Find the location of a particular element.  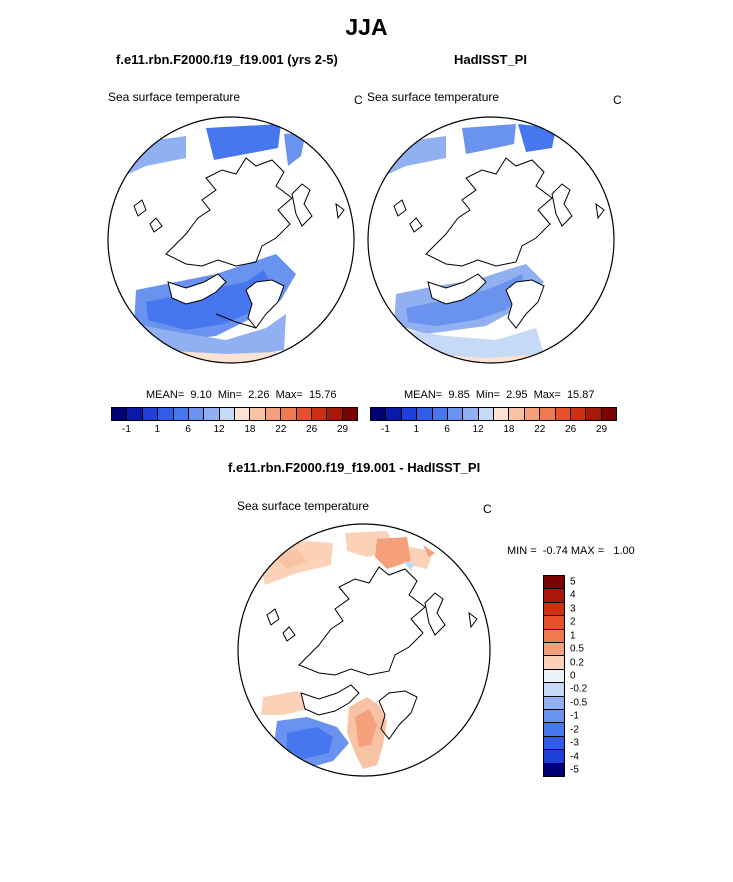

difference-panel-title: f.e11.rbn.F2000.f19_f19.001 - HadISST_PI is located at coordinates (354, 467).